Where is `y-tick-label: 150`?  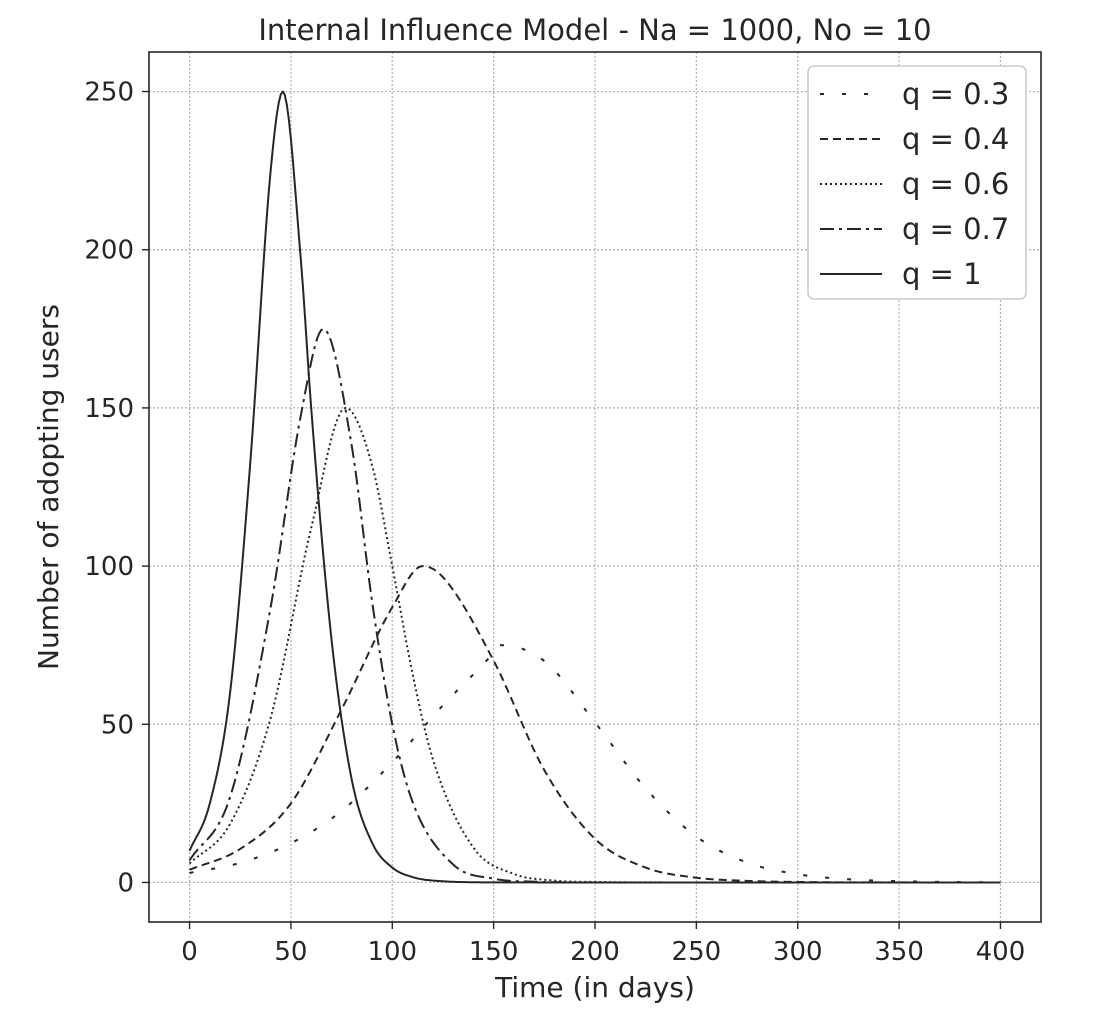
y-tick-label: 150 is located at coordinates (109, 409).